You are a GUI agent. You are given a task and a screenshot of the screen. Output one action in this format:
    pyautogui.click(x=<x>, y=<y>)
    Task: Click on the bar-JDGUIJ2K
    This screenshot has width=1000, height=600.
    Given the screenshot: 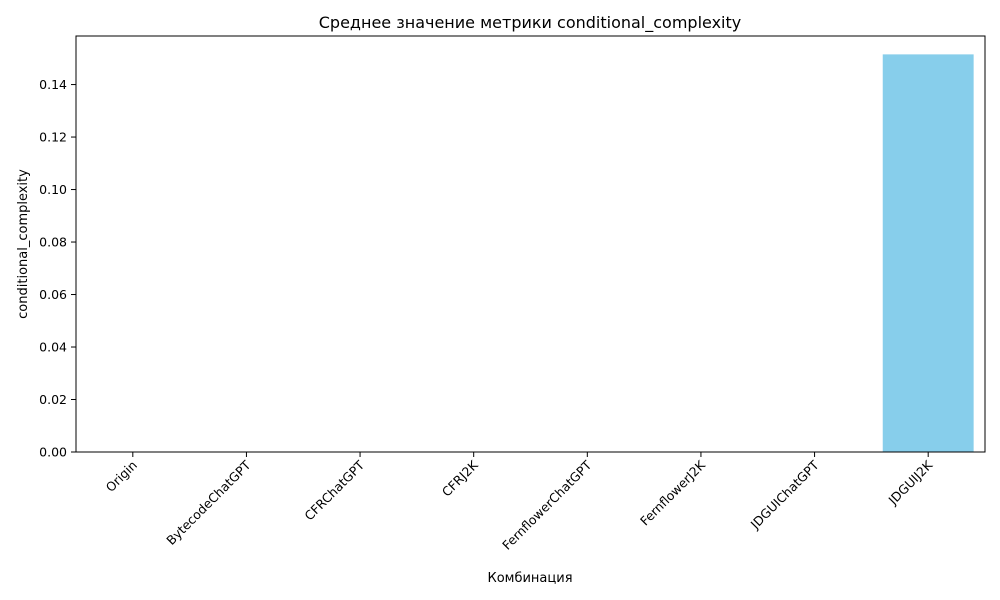 What is the action you would take?
    pyautogui.click(x=928, y=253)
    